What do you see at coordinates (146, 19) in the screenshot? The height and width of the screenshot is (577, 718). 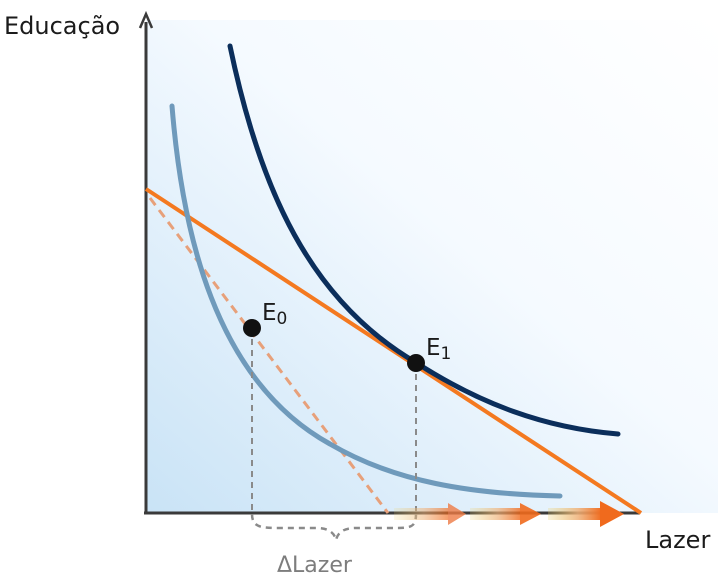 I see `y-axis-arrow-icon` at bounding box center [146, 19].